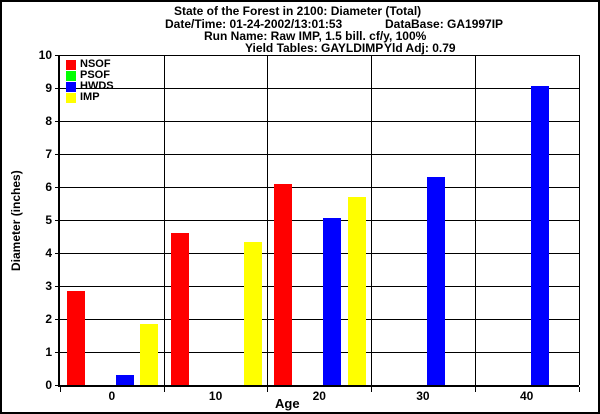 This screenshot has height=414, width=600. I want to click on legend-label: NSOF, so click(95, 64).